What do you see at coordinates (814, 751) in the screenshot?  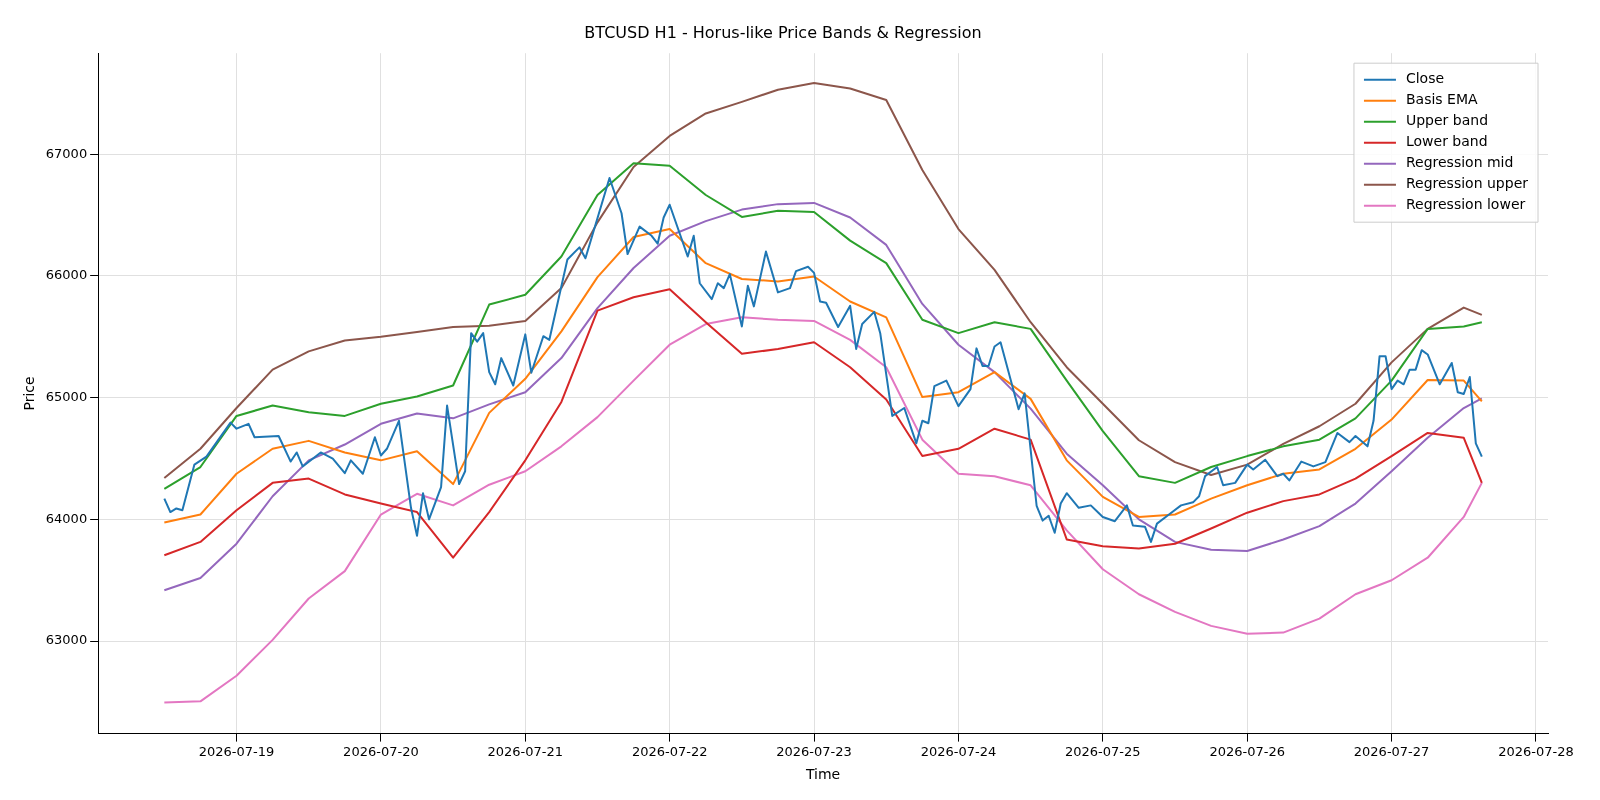 I see `x-tick-label: 2026-07-23` at bounding box center [814, 751].